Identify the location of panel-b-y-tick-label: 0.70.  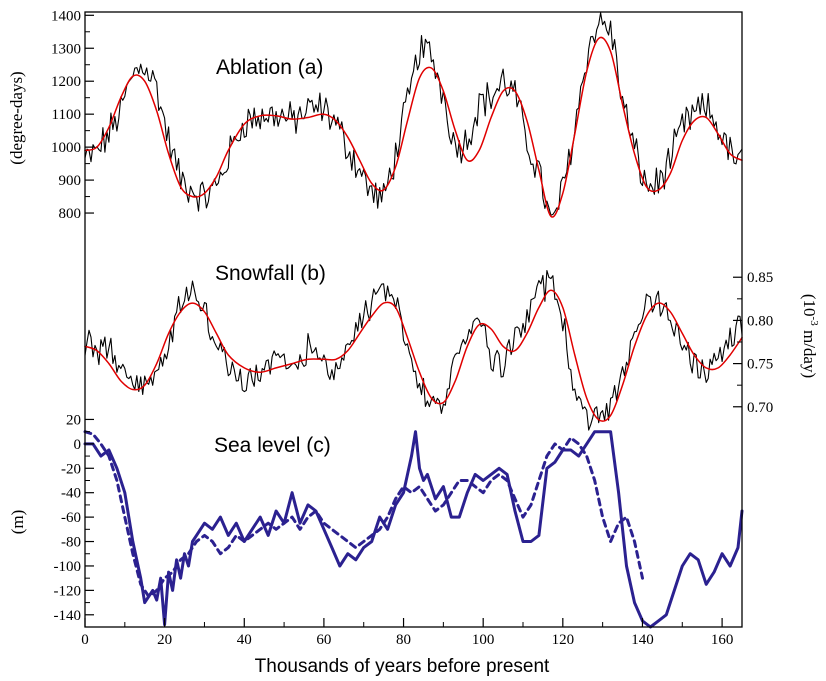
(760, 408).